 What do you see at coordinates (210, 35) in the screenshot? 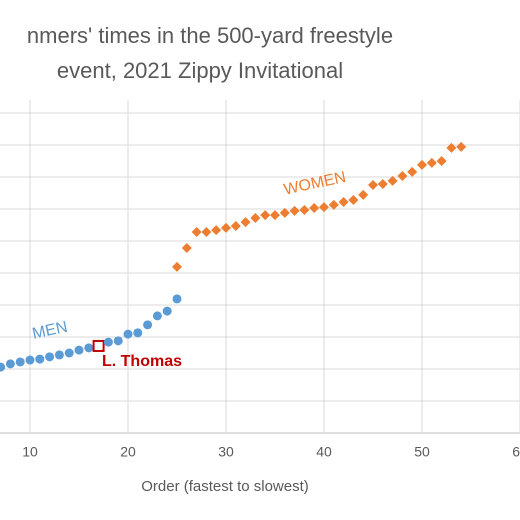
I see `chart-title: nmers' times in the 500-yard freestyle` at bounding box center [210, 35].